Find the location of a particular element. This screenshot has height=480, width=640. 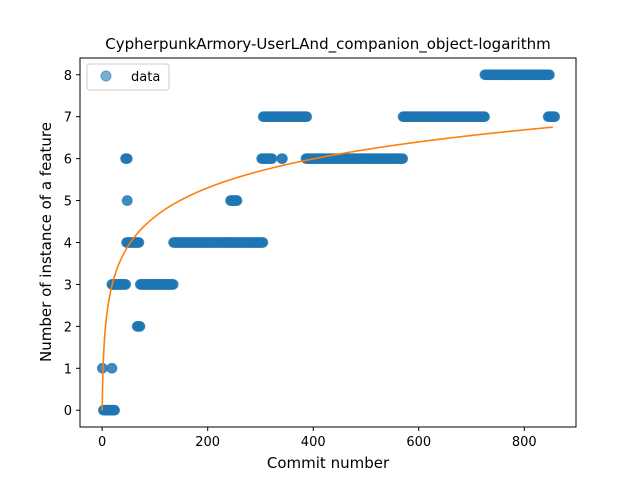

x-axis: 0 200 400 600 800 is located at coordinates (317, 438).